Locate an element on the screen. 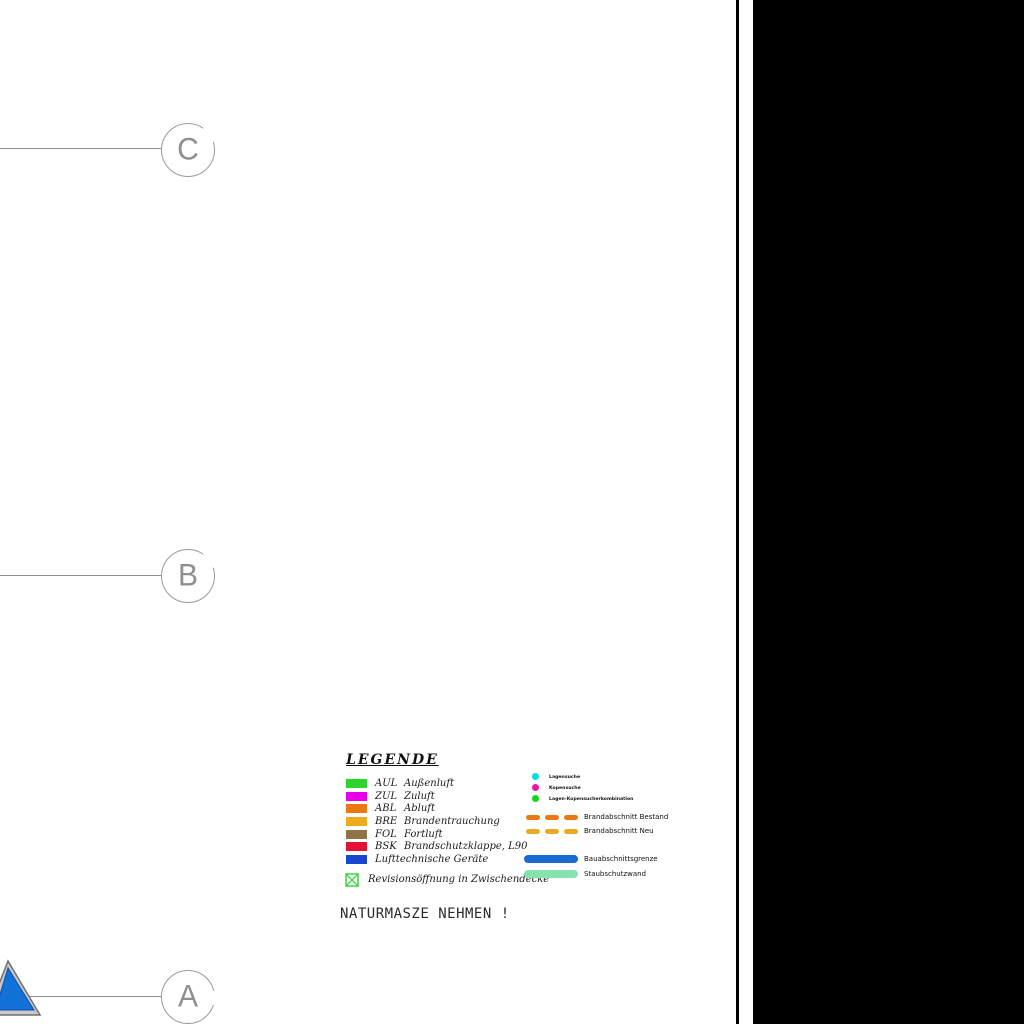  marker-row-3: Lagen-Kopensucherkombination is located at coordinates (609, 798).